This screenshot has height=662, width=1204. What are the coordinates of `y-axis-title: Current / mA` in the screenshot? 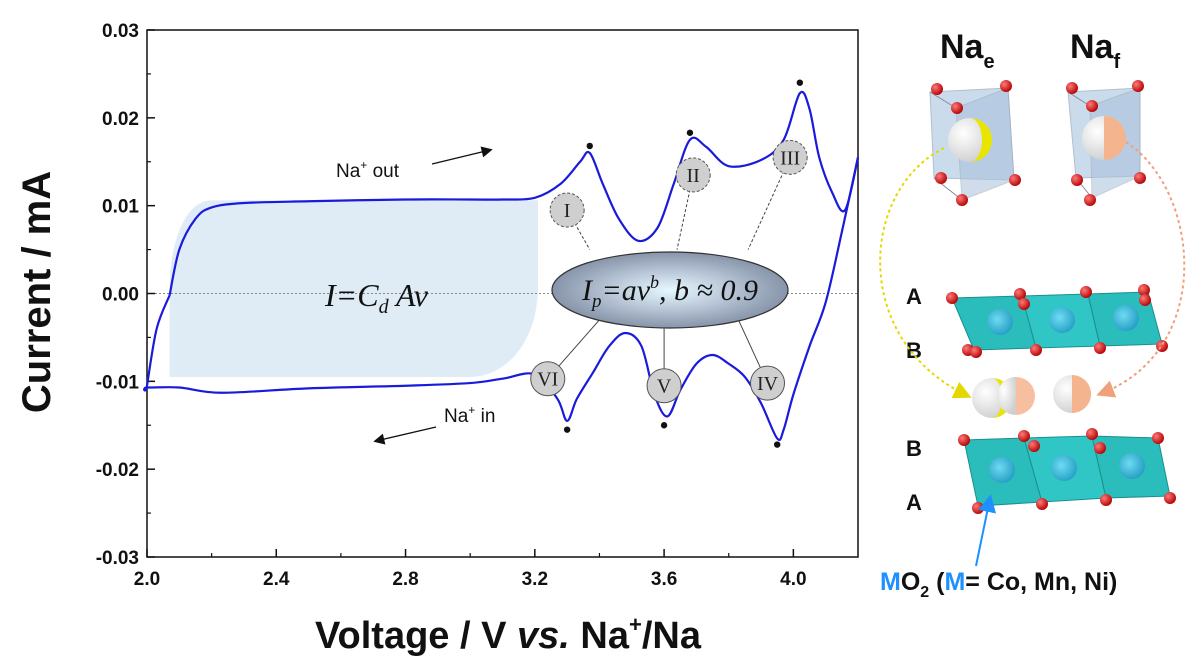 It's located at (37, 292).